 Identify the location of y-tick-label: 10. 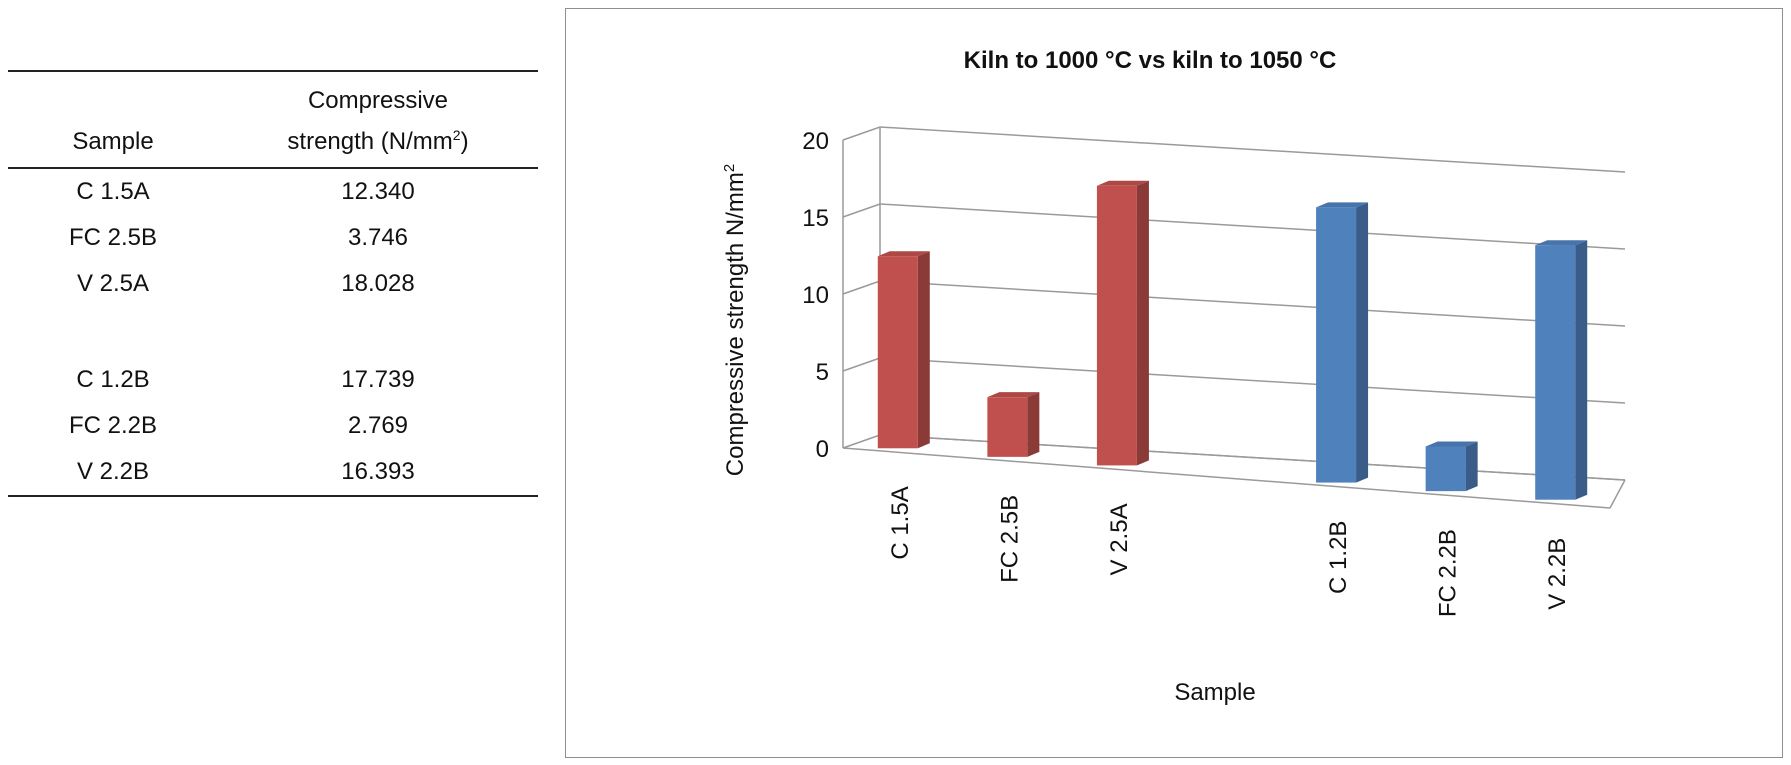
(815, 295).